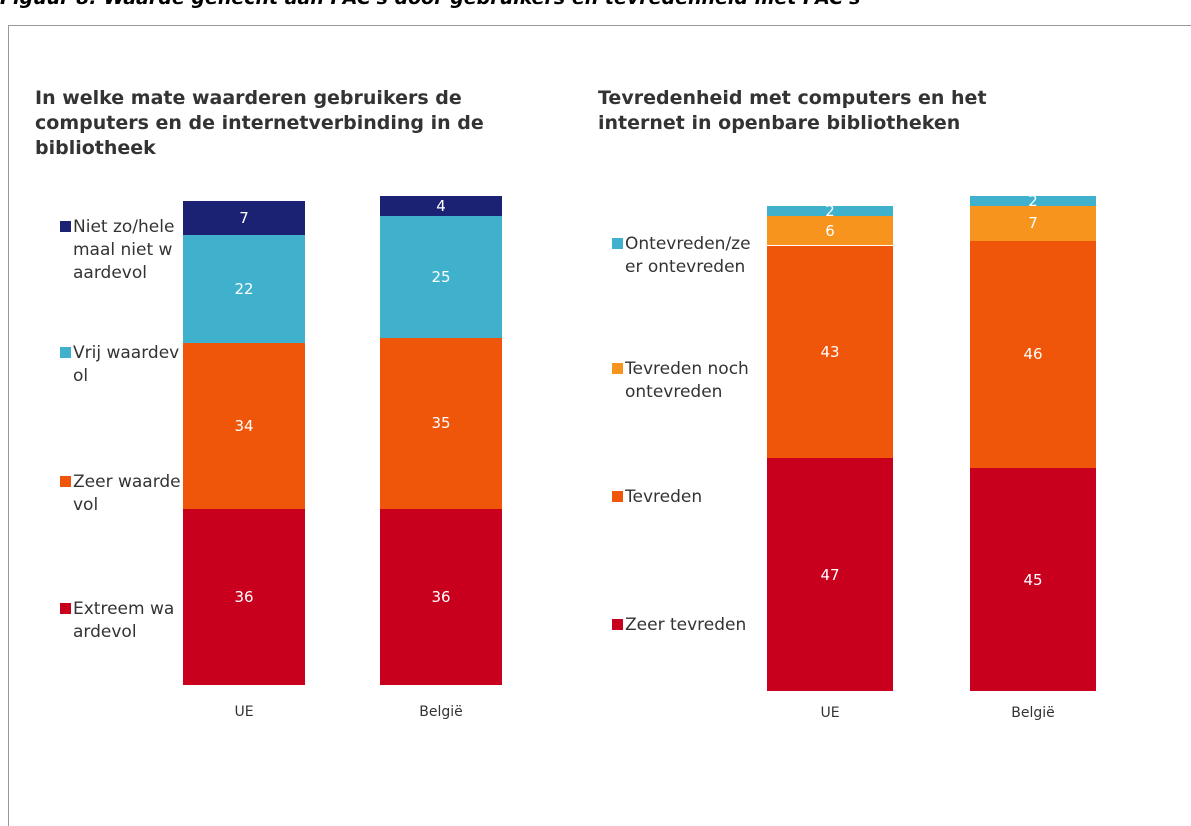 This screenshot has width=1191, height=826. I want to click on legend-label: Vrij waardevol, so click(126, 364).